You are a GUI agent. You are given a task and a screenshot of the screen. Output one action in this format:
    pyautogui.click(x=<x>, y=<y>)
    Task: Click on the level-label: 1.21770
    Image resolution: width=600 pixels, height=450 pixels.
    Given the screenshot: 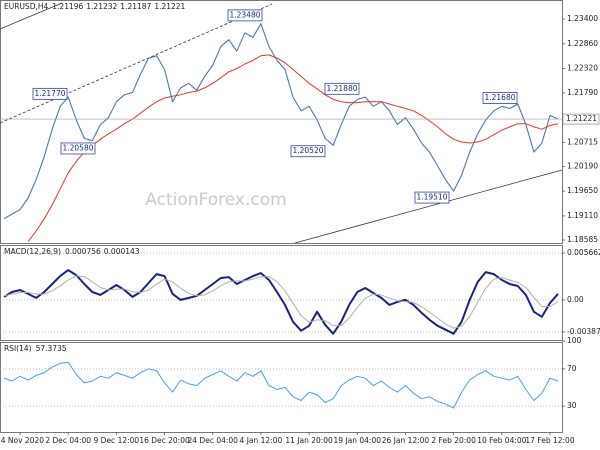 What is the action you would take?
    pyautogui.click(x=49, y=93)
    